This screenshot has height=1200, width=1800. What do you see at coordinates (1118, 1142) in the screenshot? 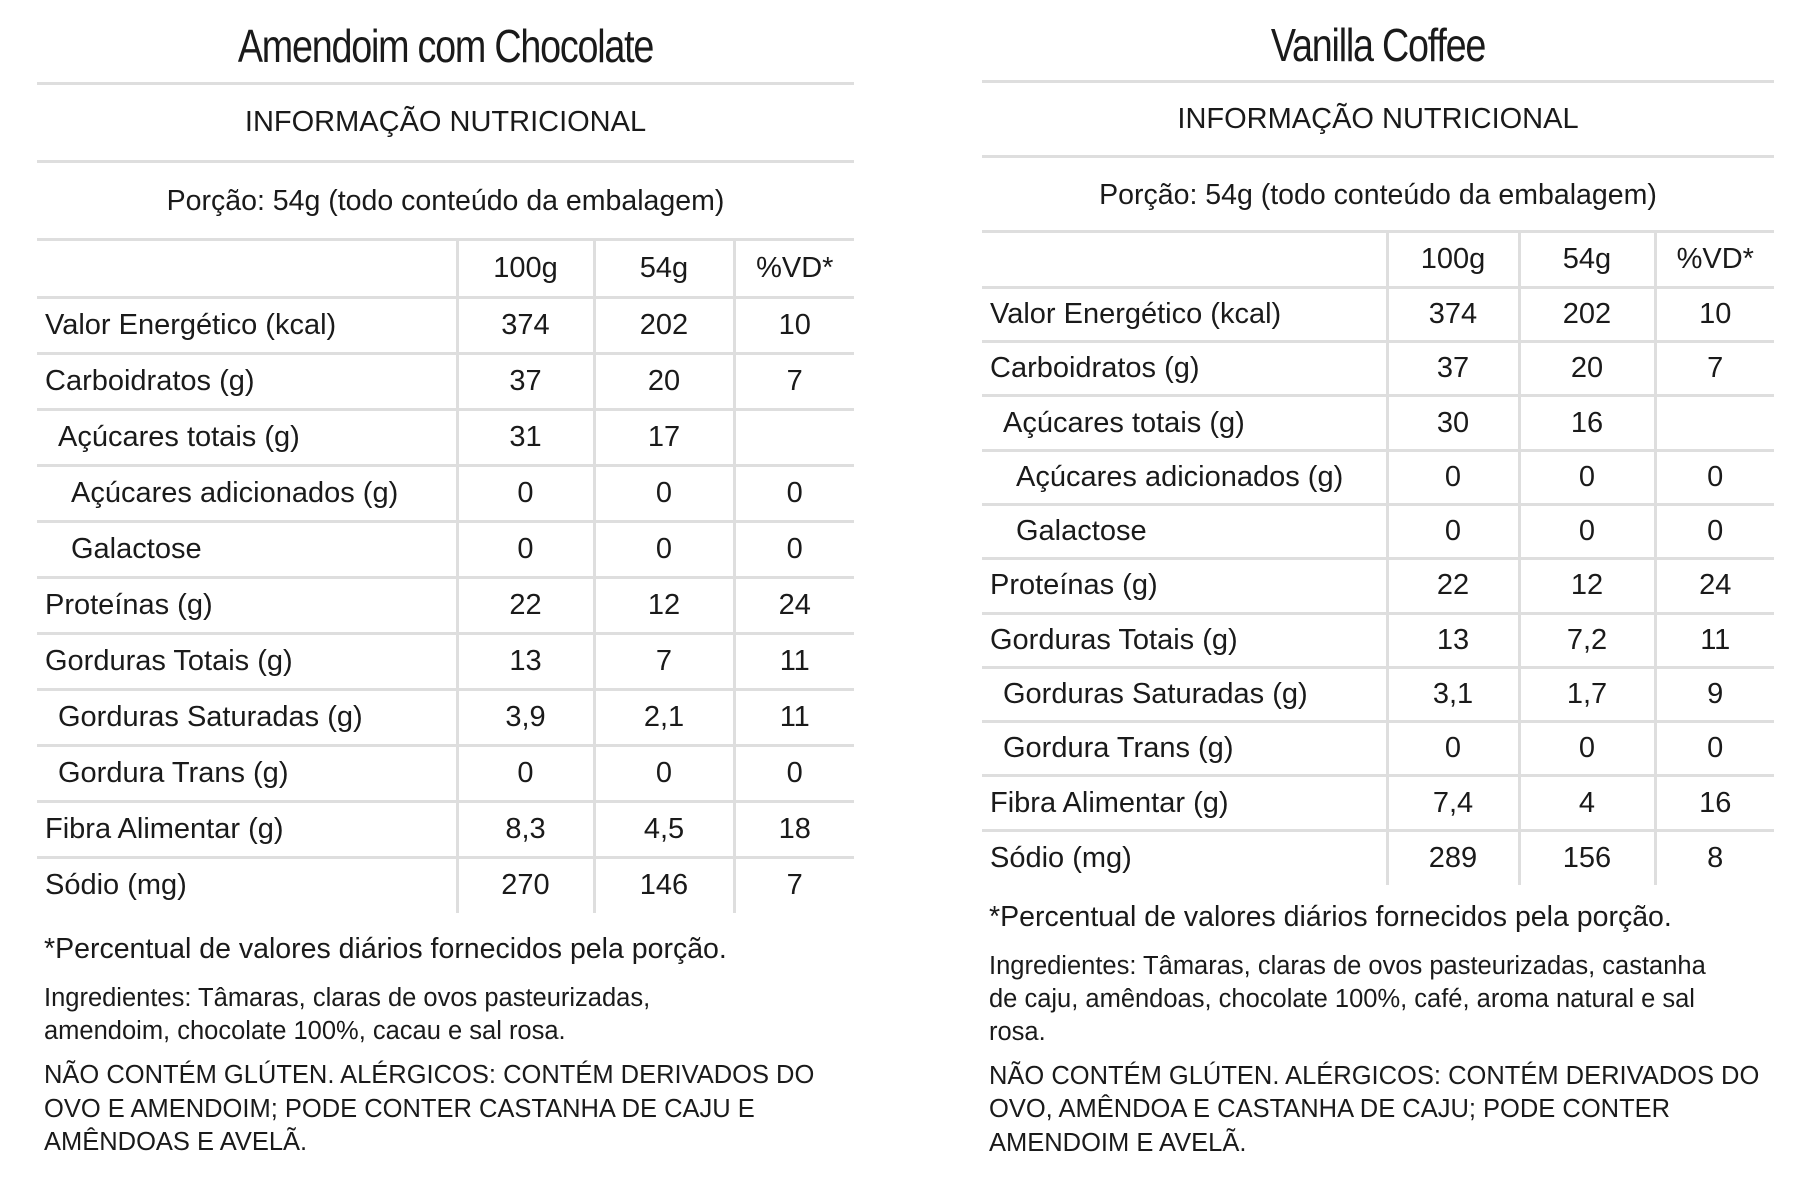
I see `allergen-line: AMENDOIM E AVELÃ.` at bounding box center [1118, 1142].